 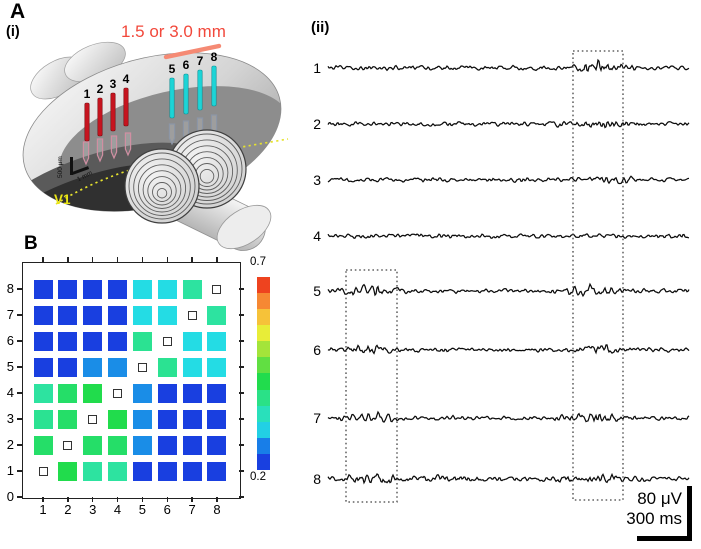 What do you see at coordinates (258, 262) in the screenshot?
I see `colorbar-max-label: 0.7` at bounding box center [258, 262].